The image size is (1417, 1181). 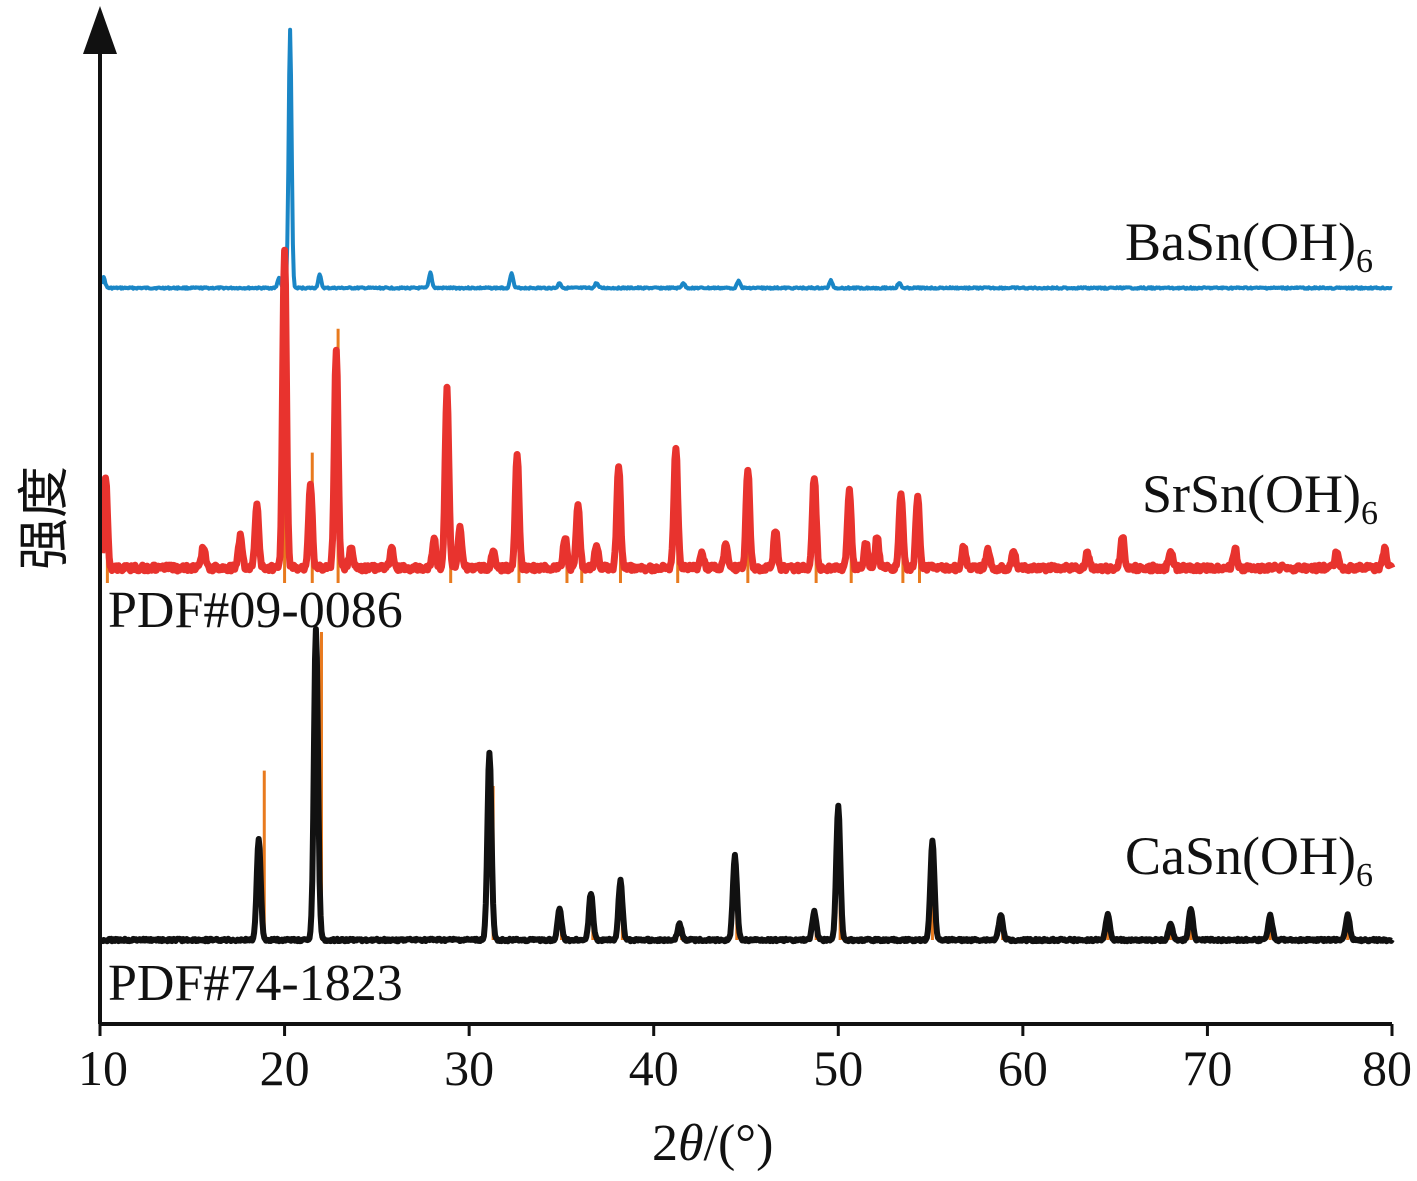 What do you see at coordinates (1249, 246) in the screenshot?
I see `series-label-basn: BaSn(OH)6` at bounding box center [1249, 246].